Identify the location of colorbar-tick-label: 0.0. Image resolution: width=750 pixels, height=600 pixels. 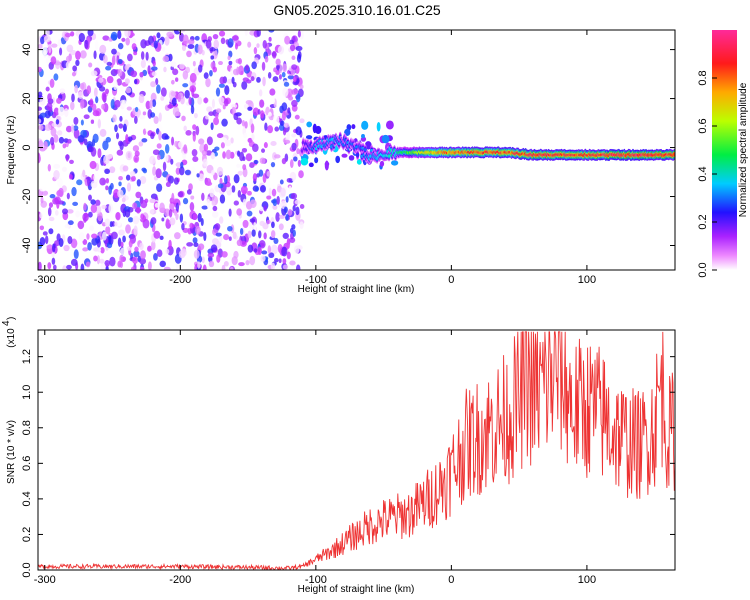
(703, 269).